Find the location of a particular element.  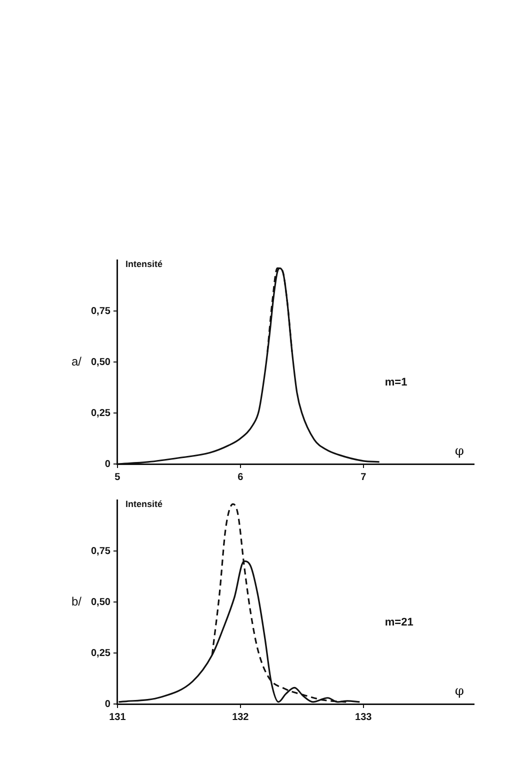

text: b/ is located at coordinates (76, 601).